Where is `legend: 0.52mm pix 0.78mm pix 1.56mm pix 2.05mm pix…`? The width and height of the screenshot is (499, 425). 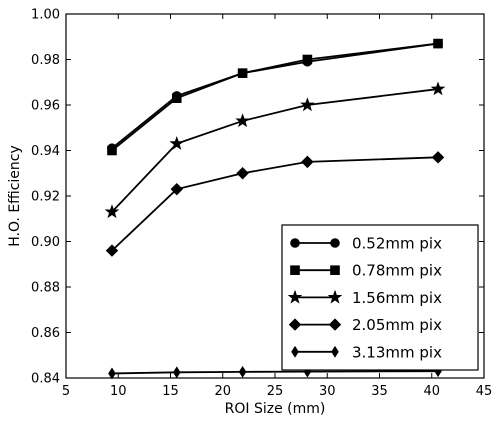 legend: 0.52mm pix 0.78mm pix 1.56mm pix 2.05mm pix… is located at coordinates (380, 297).